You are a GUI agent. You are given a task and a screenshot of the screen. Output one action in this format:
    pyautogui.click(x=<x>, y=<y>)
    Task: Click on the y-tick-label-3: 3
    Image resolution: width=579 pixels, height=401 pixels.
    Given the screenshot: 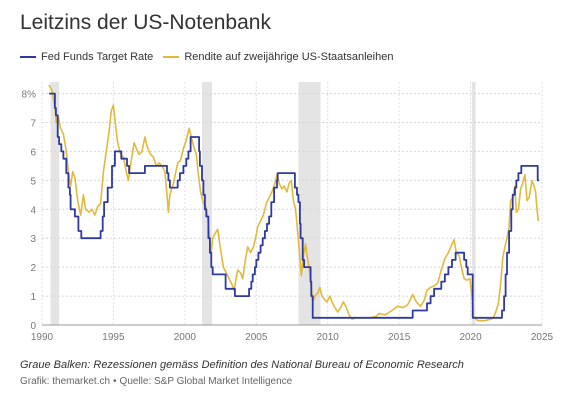 What is the action you would take?
    pyautogui.click(x=33, y=239)
    